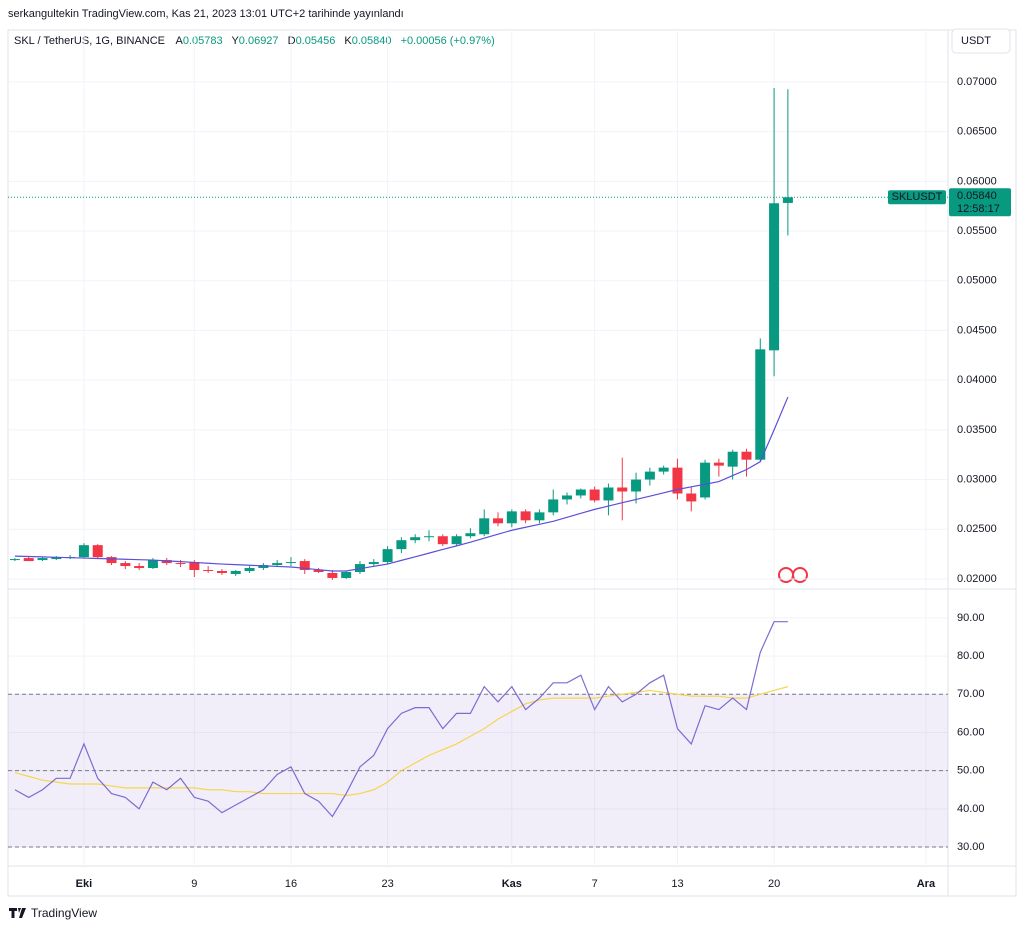  Describe the element at coordinates (977, 82) in the screenshot. I see `y-tick-label: 0.07000` at that location.